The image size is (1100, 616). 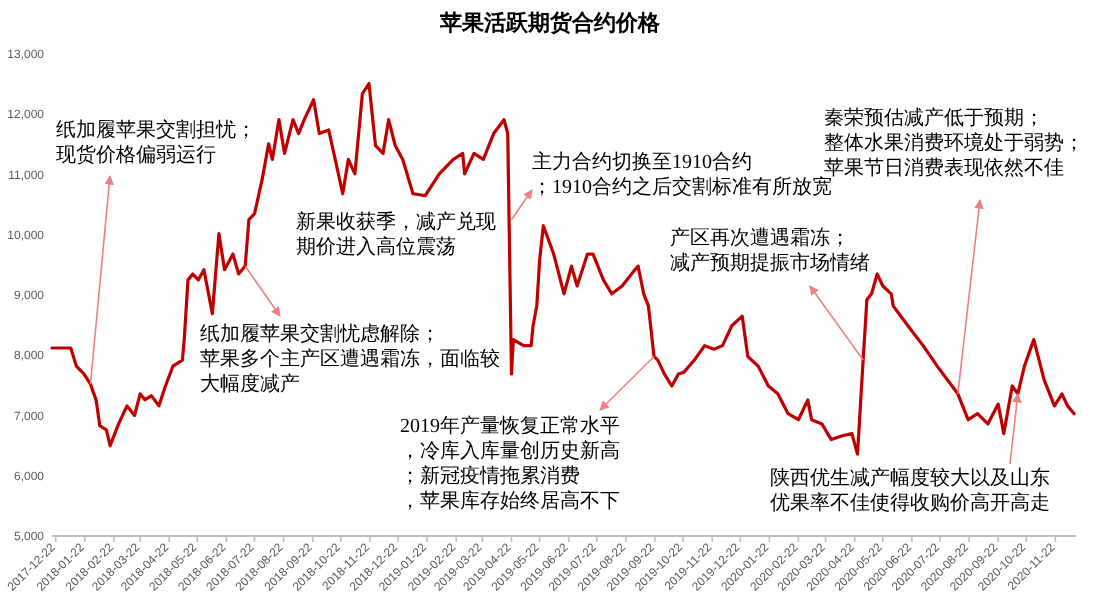 What do you see at coordinates (550, 23) in the screenshot?
I see `chart-title: 苹果活跃期货合约价格` at bounding box center [550, 23].